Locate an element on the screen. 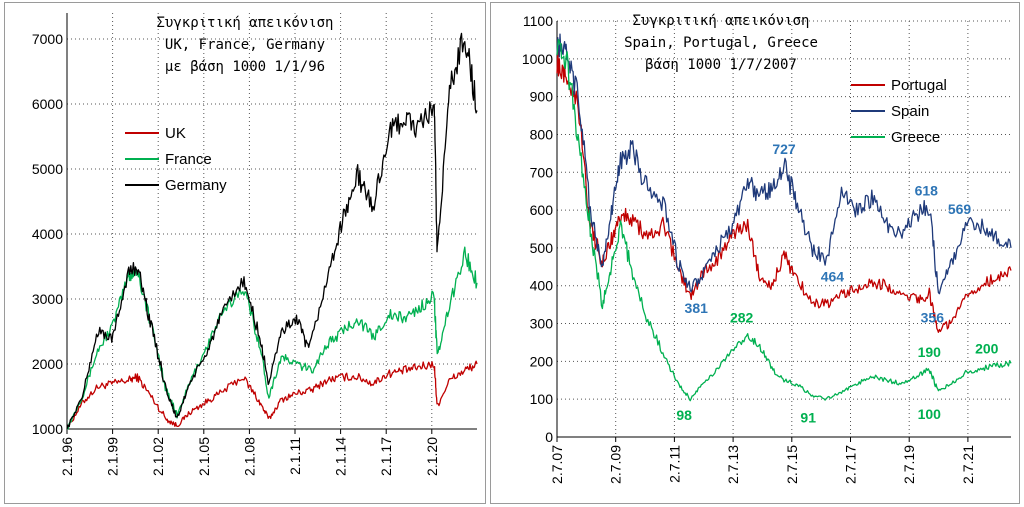 The height and width of the screenshot is (507, 1024). data-label: 727 is located at coordinates (784, 149).